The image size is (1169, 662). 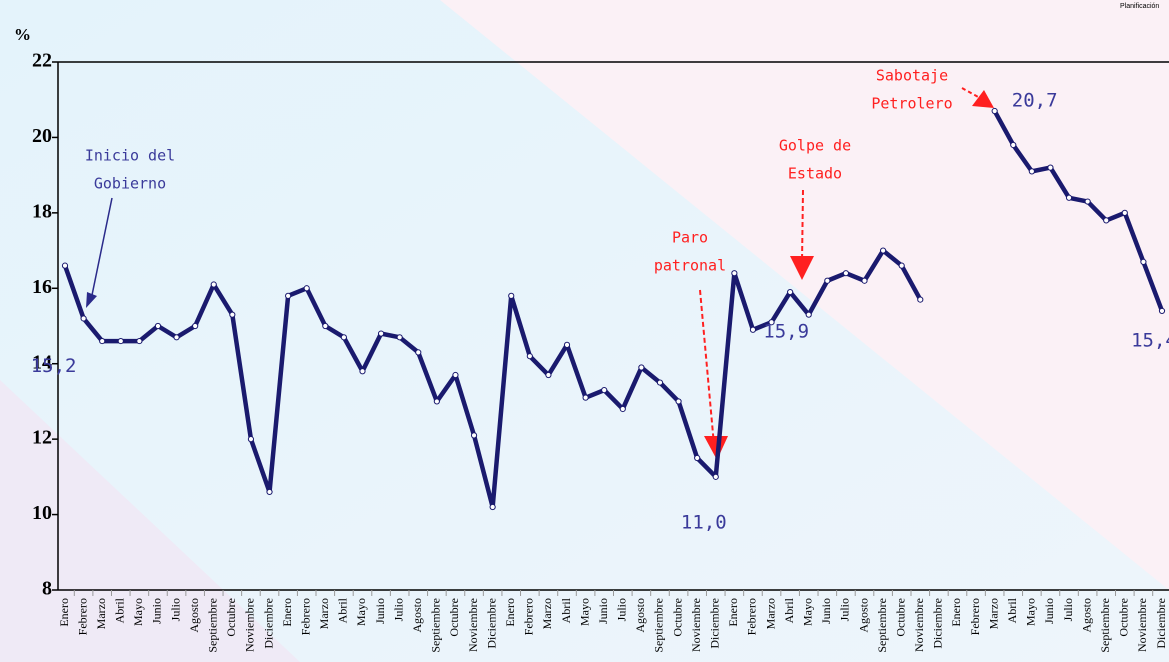 I want to click on y-tick-label: 16, so click(x=42, y=287).